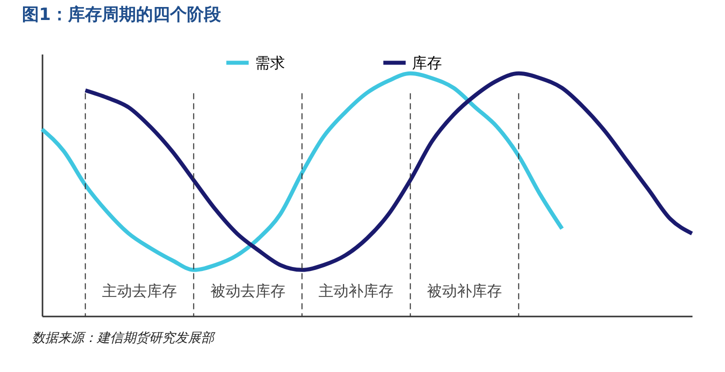 The image size is (725, 372). I want to click on legend-label: 需求, so click(270, 63).